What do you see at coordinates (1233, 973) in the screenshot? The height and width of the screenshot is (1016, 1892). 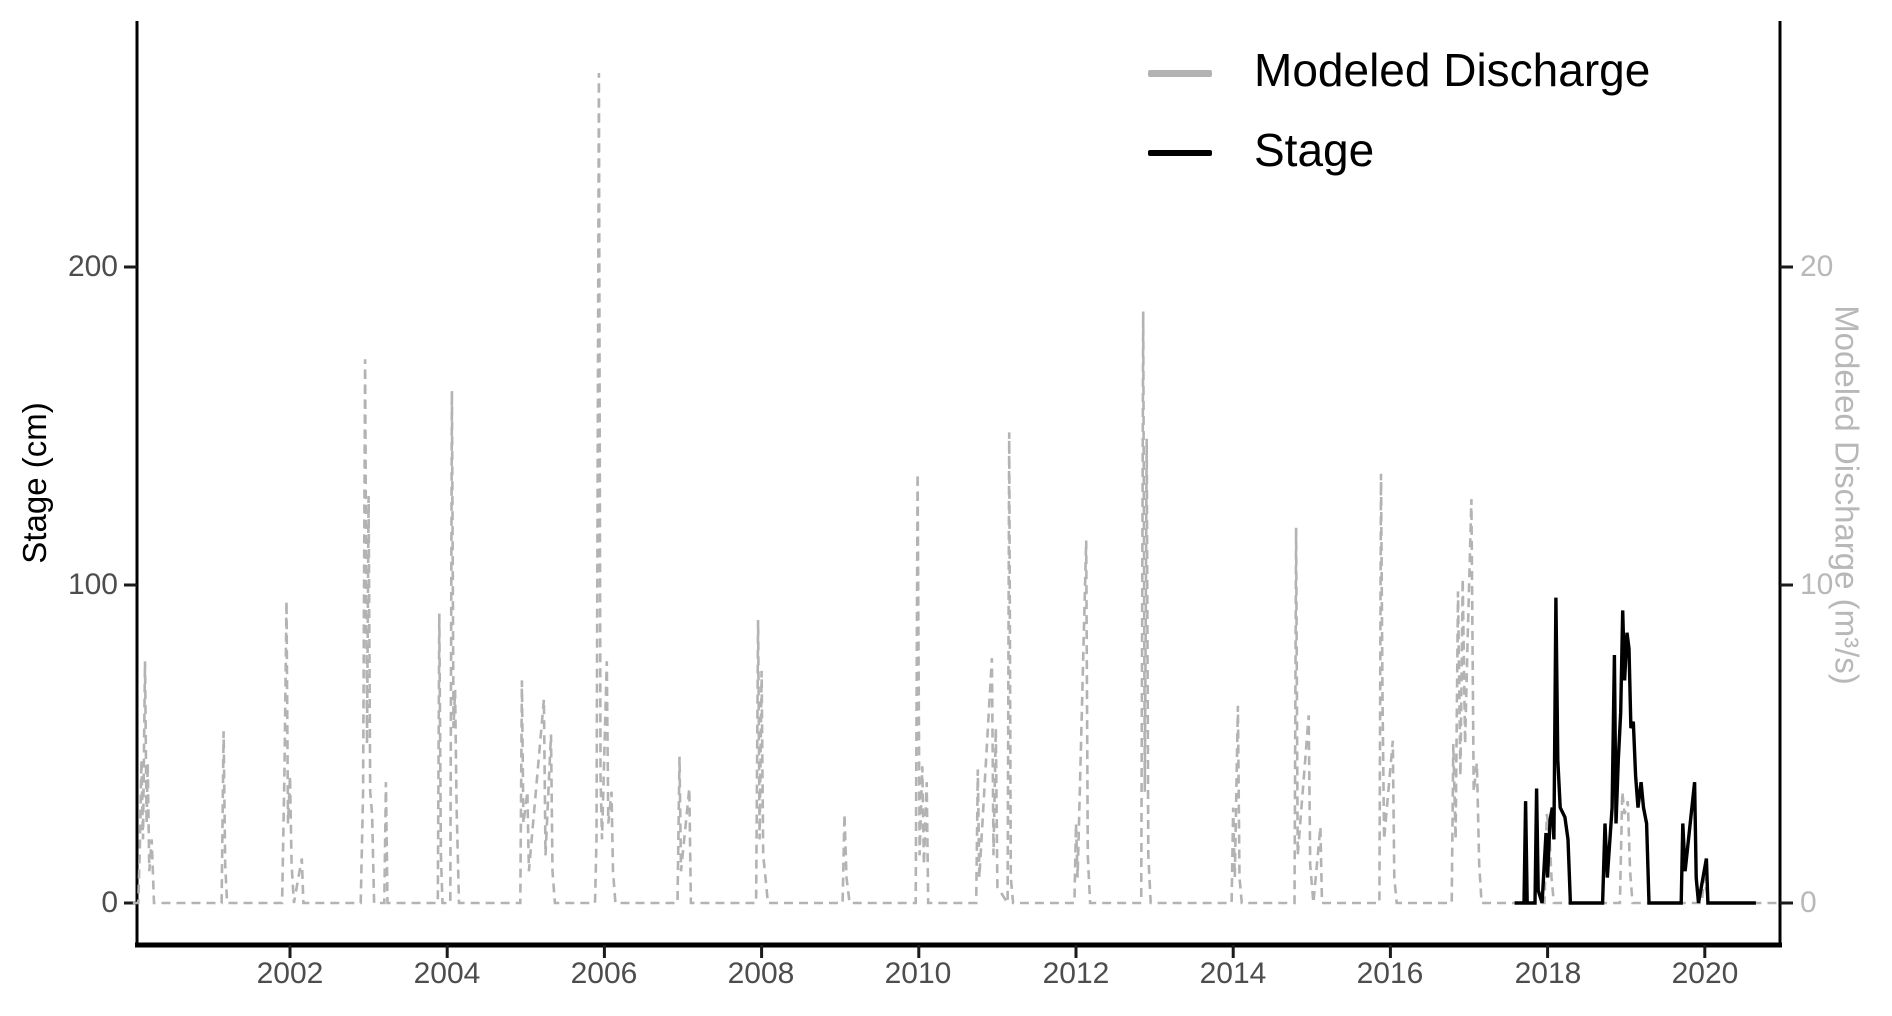 I see `x-tick-label-2014: 2014` at bounding box center [1233, 973].